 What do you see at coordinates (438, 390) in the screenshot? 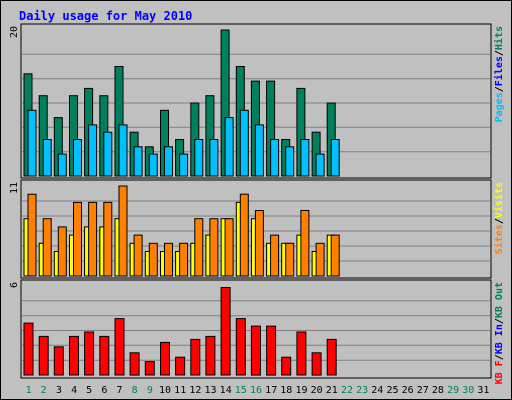
I see `x-tick-label: 28` at bounding box center [438, 390].